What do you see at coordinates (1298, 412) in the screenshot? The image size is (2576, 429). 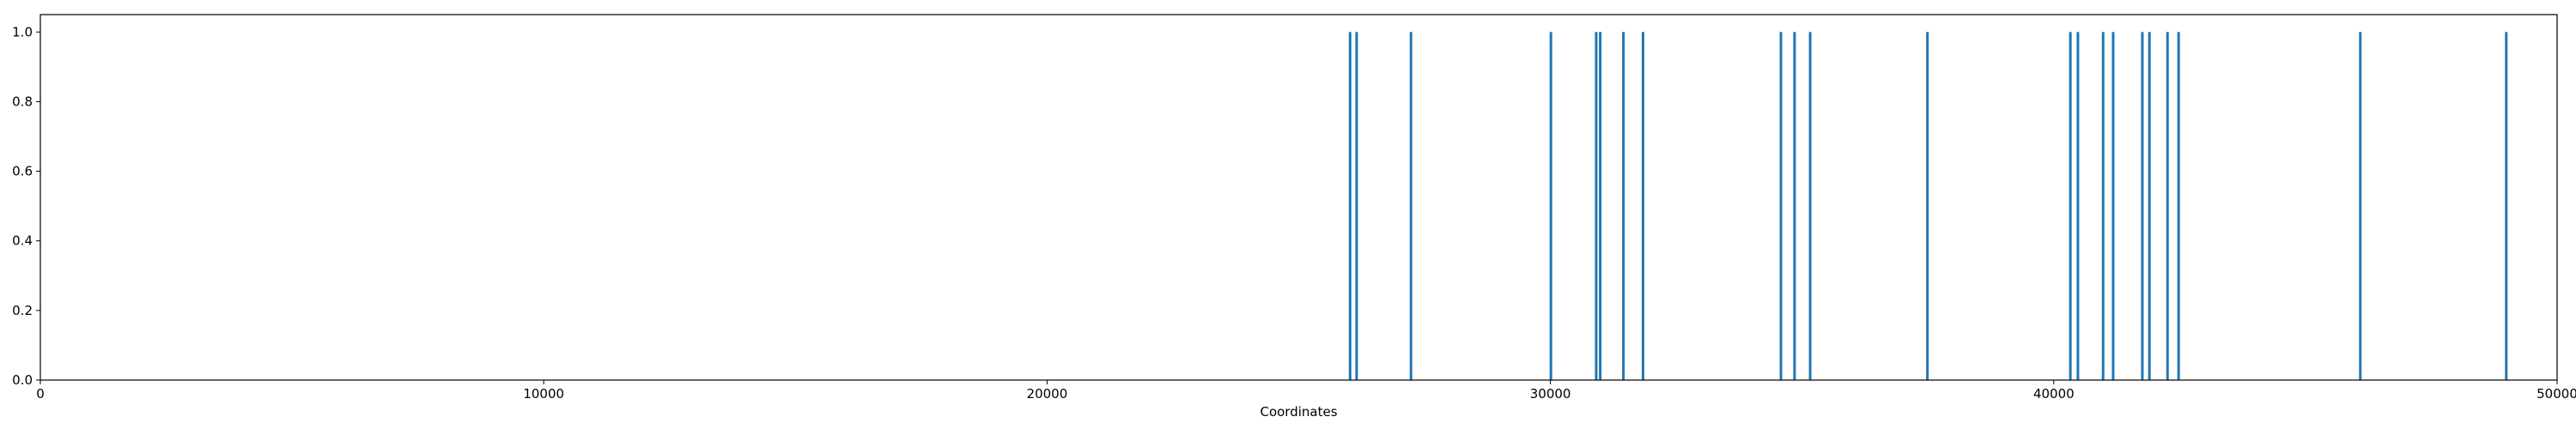 I see `x-axis-label: Coordinates` at bounding box center [1298, 412].